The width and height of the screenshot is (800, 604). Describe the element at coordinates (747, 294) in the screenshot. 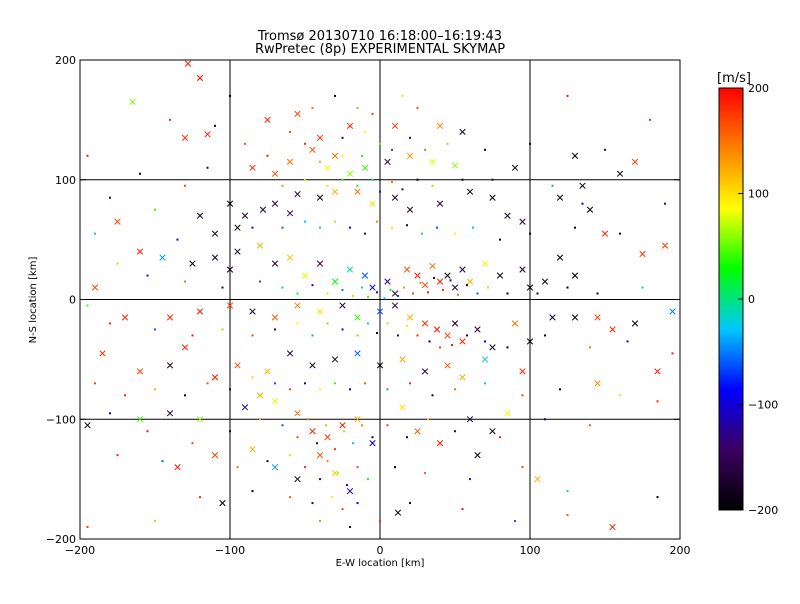

I see `colorbar: [m/s] 200 100 0 −100 −200` at that location.